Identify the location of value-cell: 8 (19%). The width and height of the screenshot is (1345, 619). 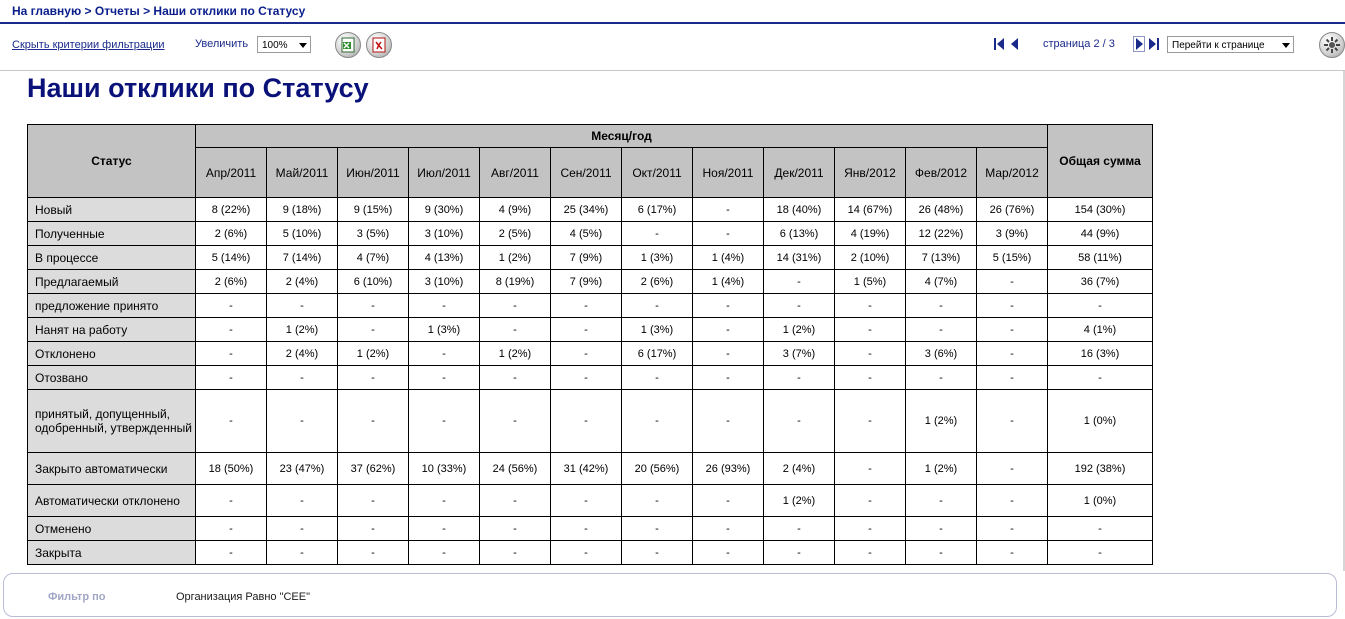
(515, 281).